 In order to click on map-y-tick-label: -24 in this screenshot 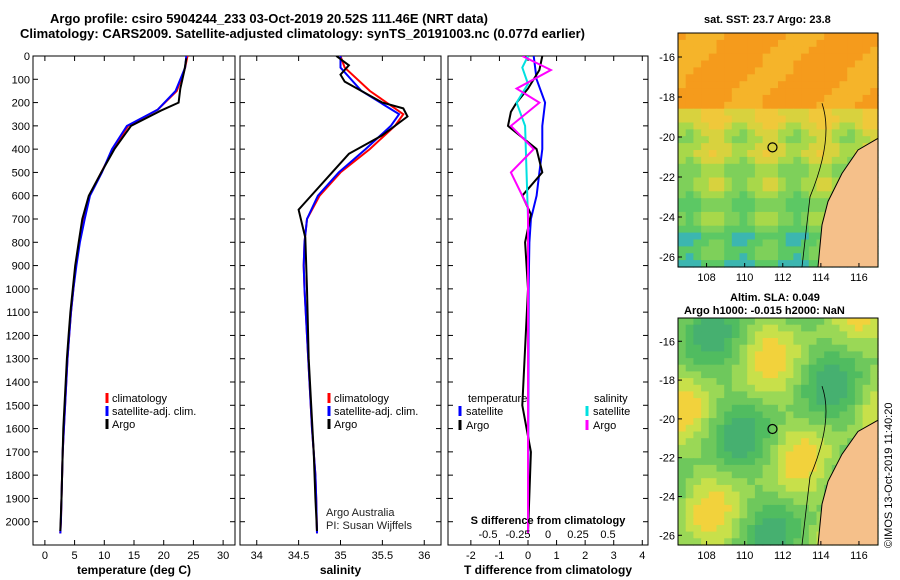, I will do `click(667, 497)`.